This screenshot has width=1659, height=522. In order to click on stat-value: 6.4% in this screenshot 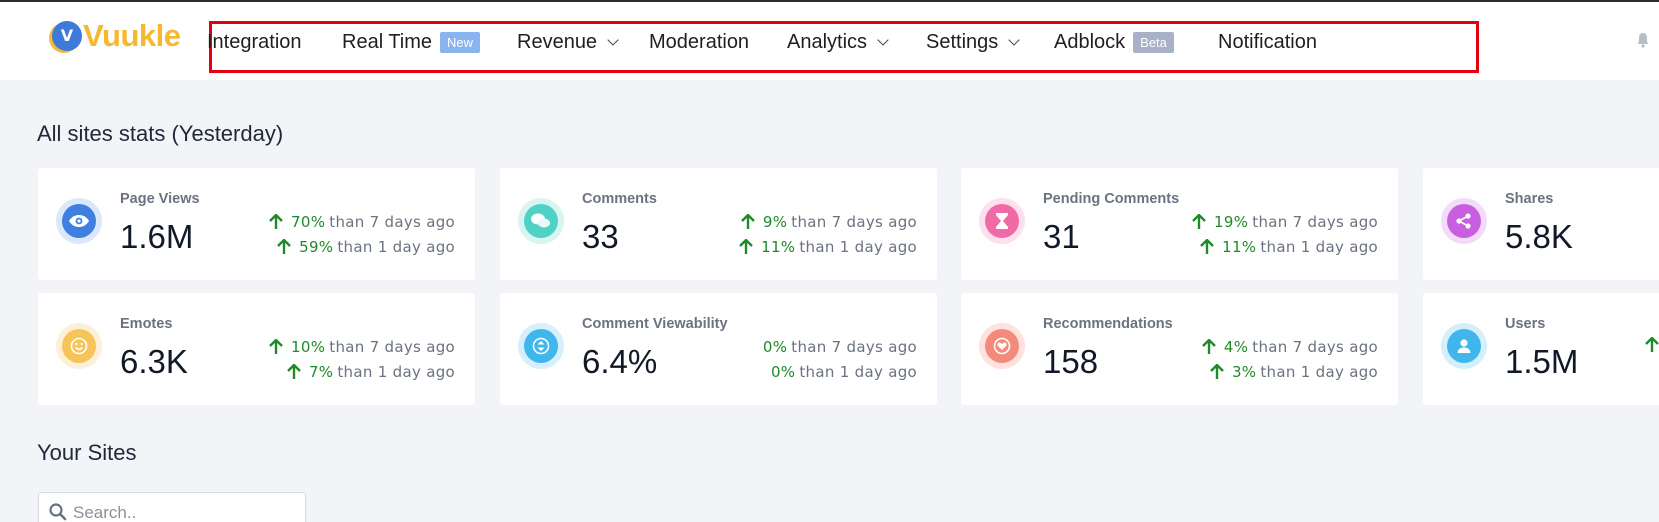, I will do `click(620, 361)`.